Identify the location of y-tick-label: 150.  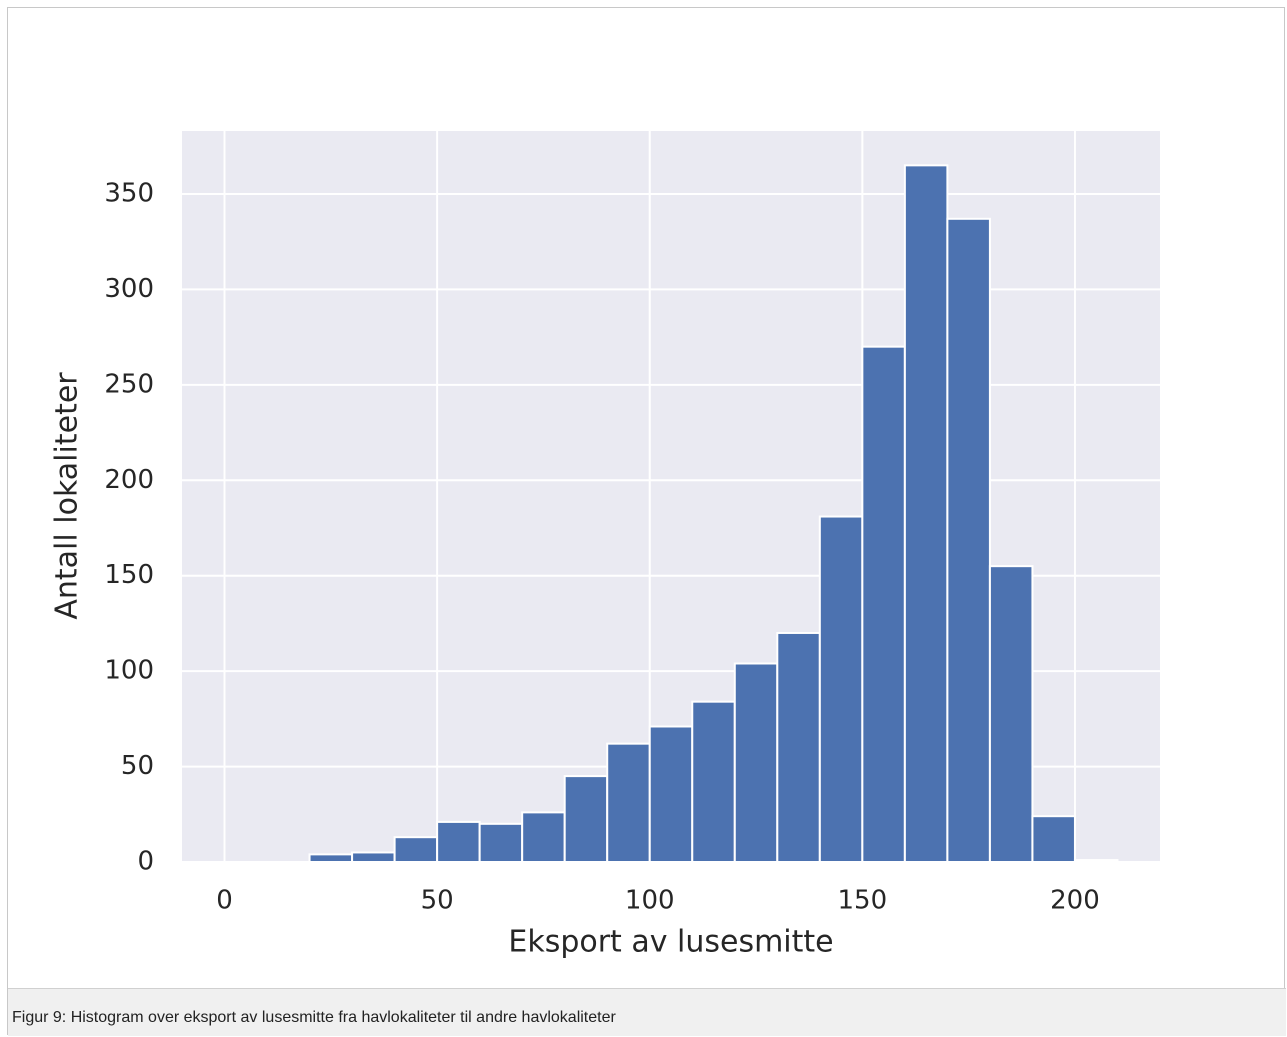
(129, 575).